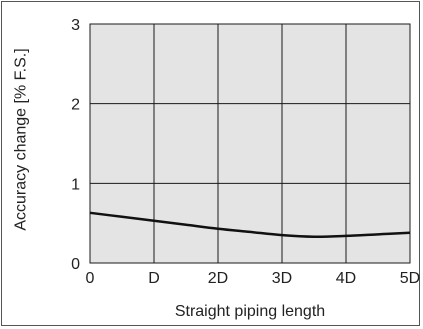  Describe the element at coordinates (410, 278) in the screenshot. I see `x-tick-label: 5D` at that location.